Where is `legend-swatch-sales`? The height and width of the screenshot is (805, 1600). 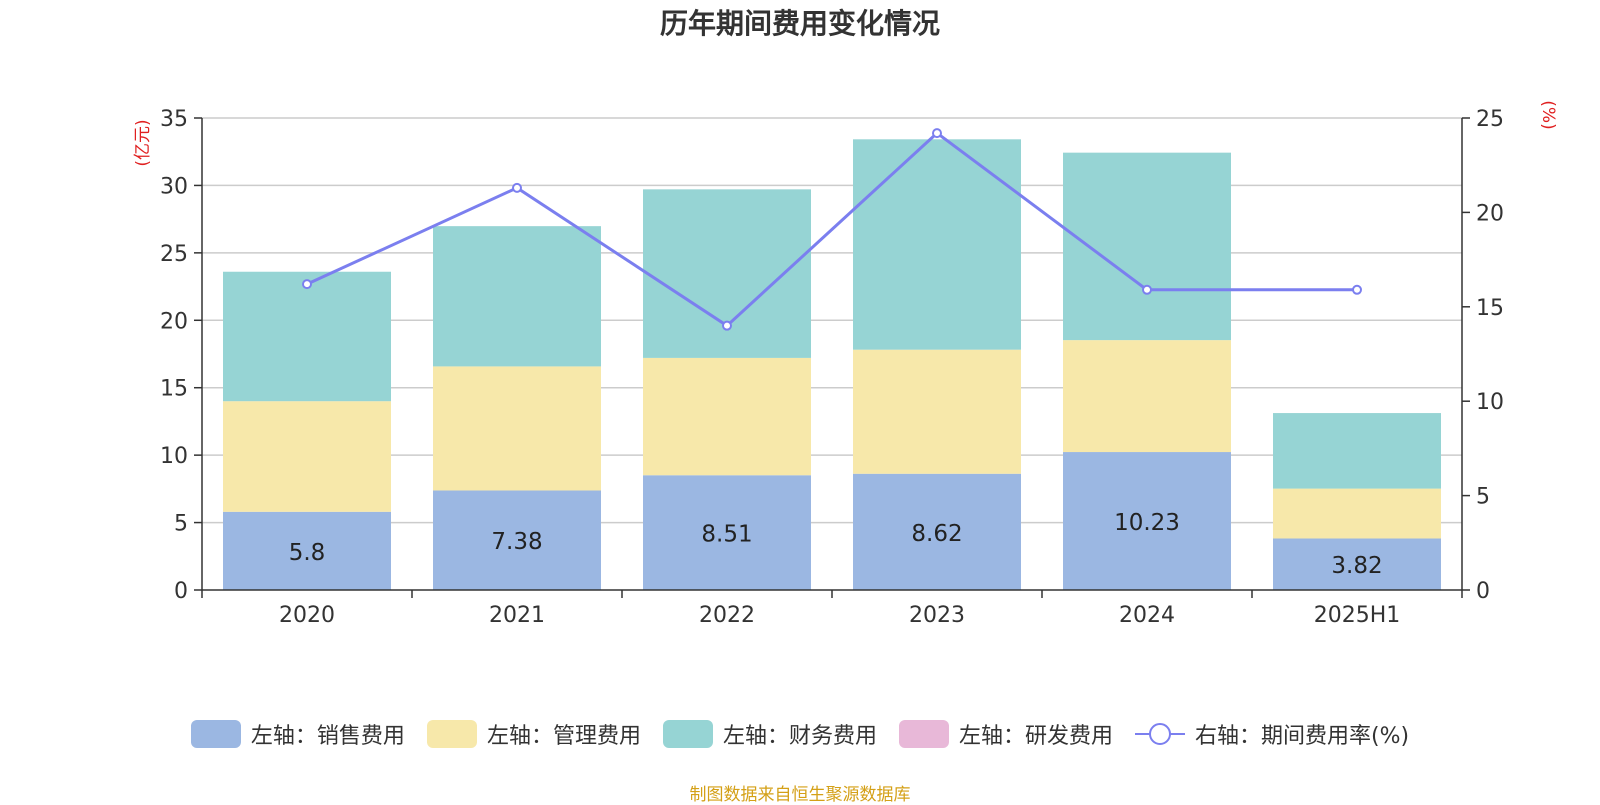 legend-swatch-sales is located at coordinates (215, 734).